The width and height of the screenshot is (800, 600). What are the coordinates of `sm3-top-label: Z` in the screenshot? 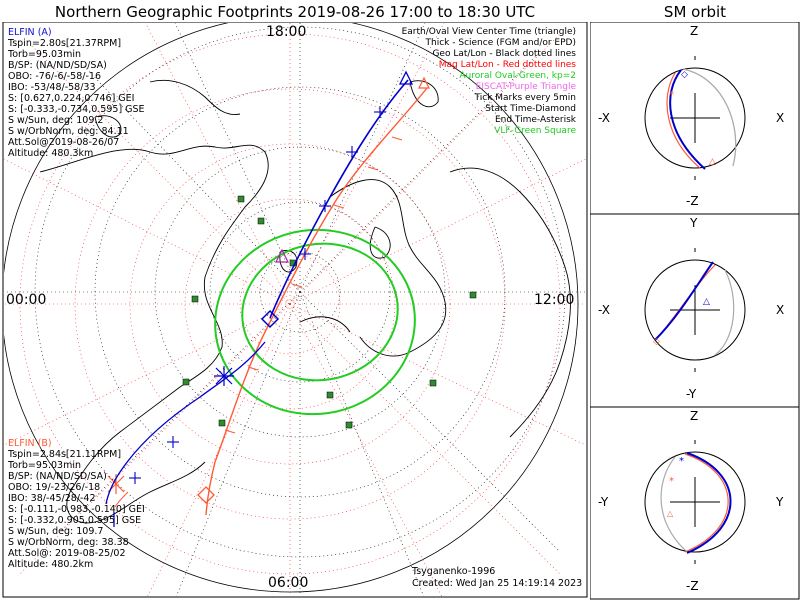 It's located at (694, 416).